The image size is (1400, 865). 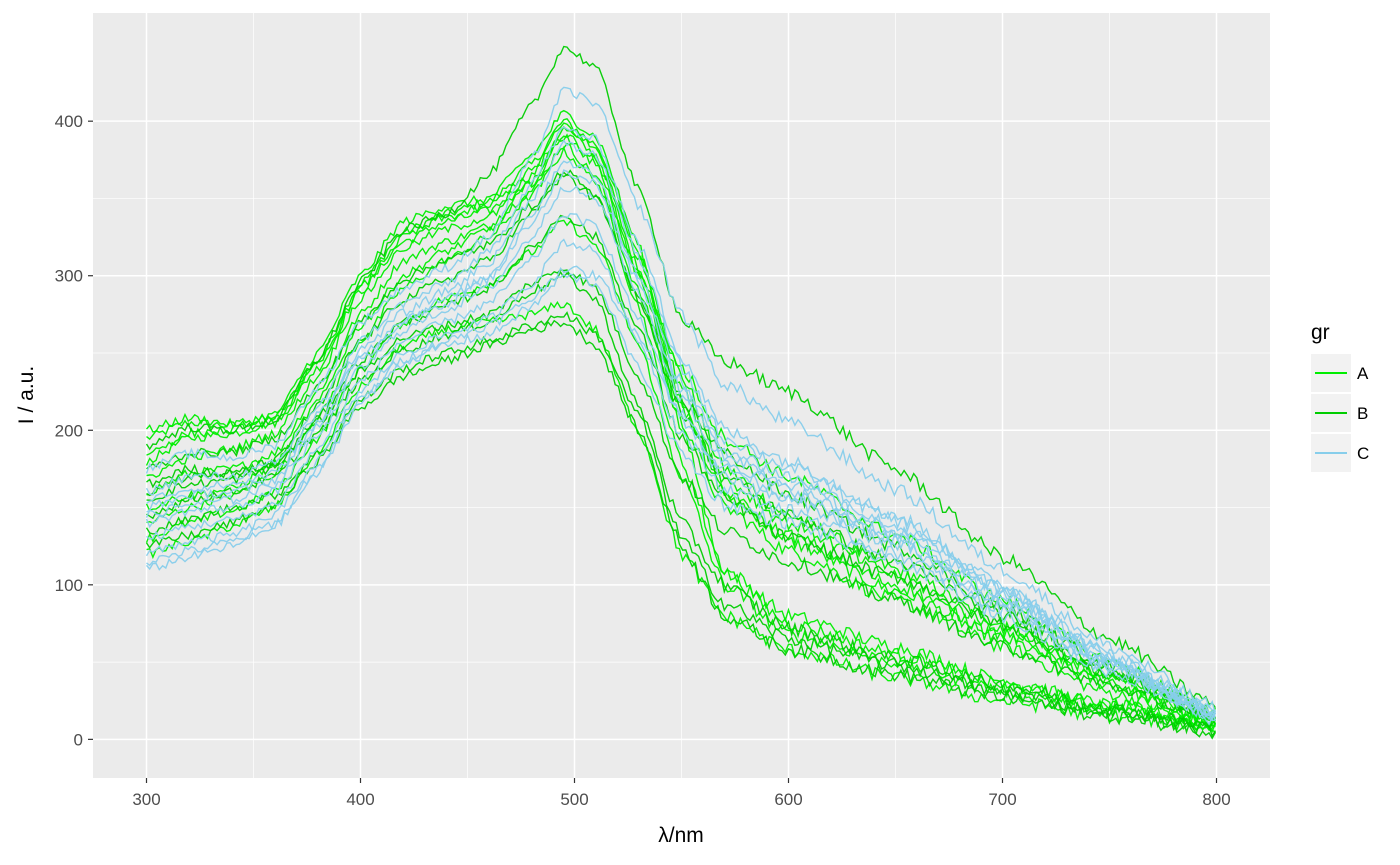 I want to click on x-tick-label: 300, so click(x=146, y=799).